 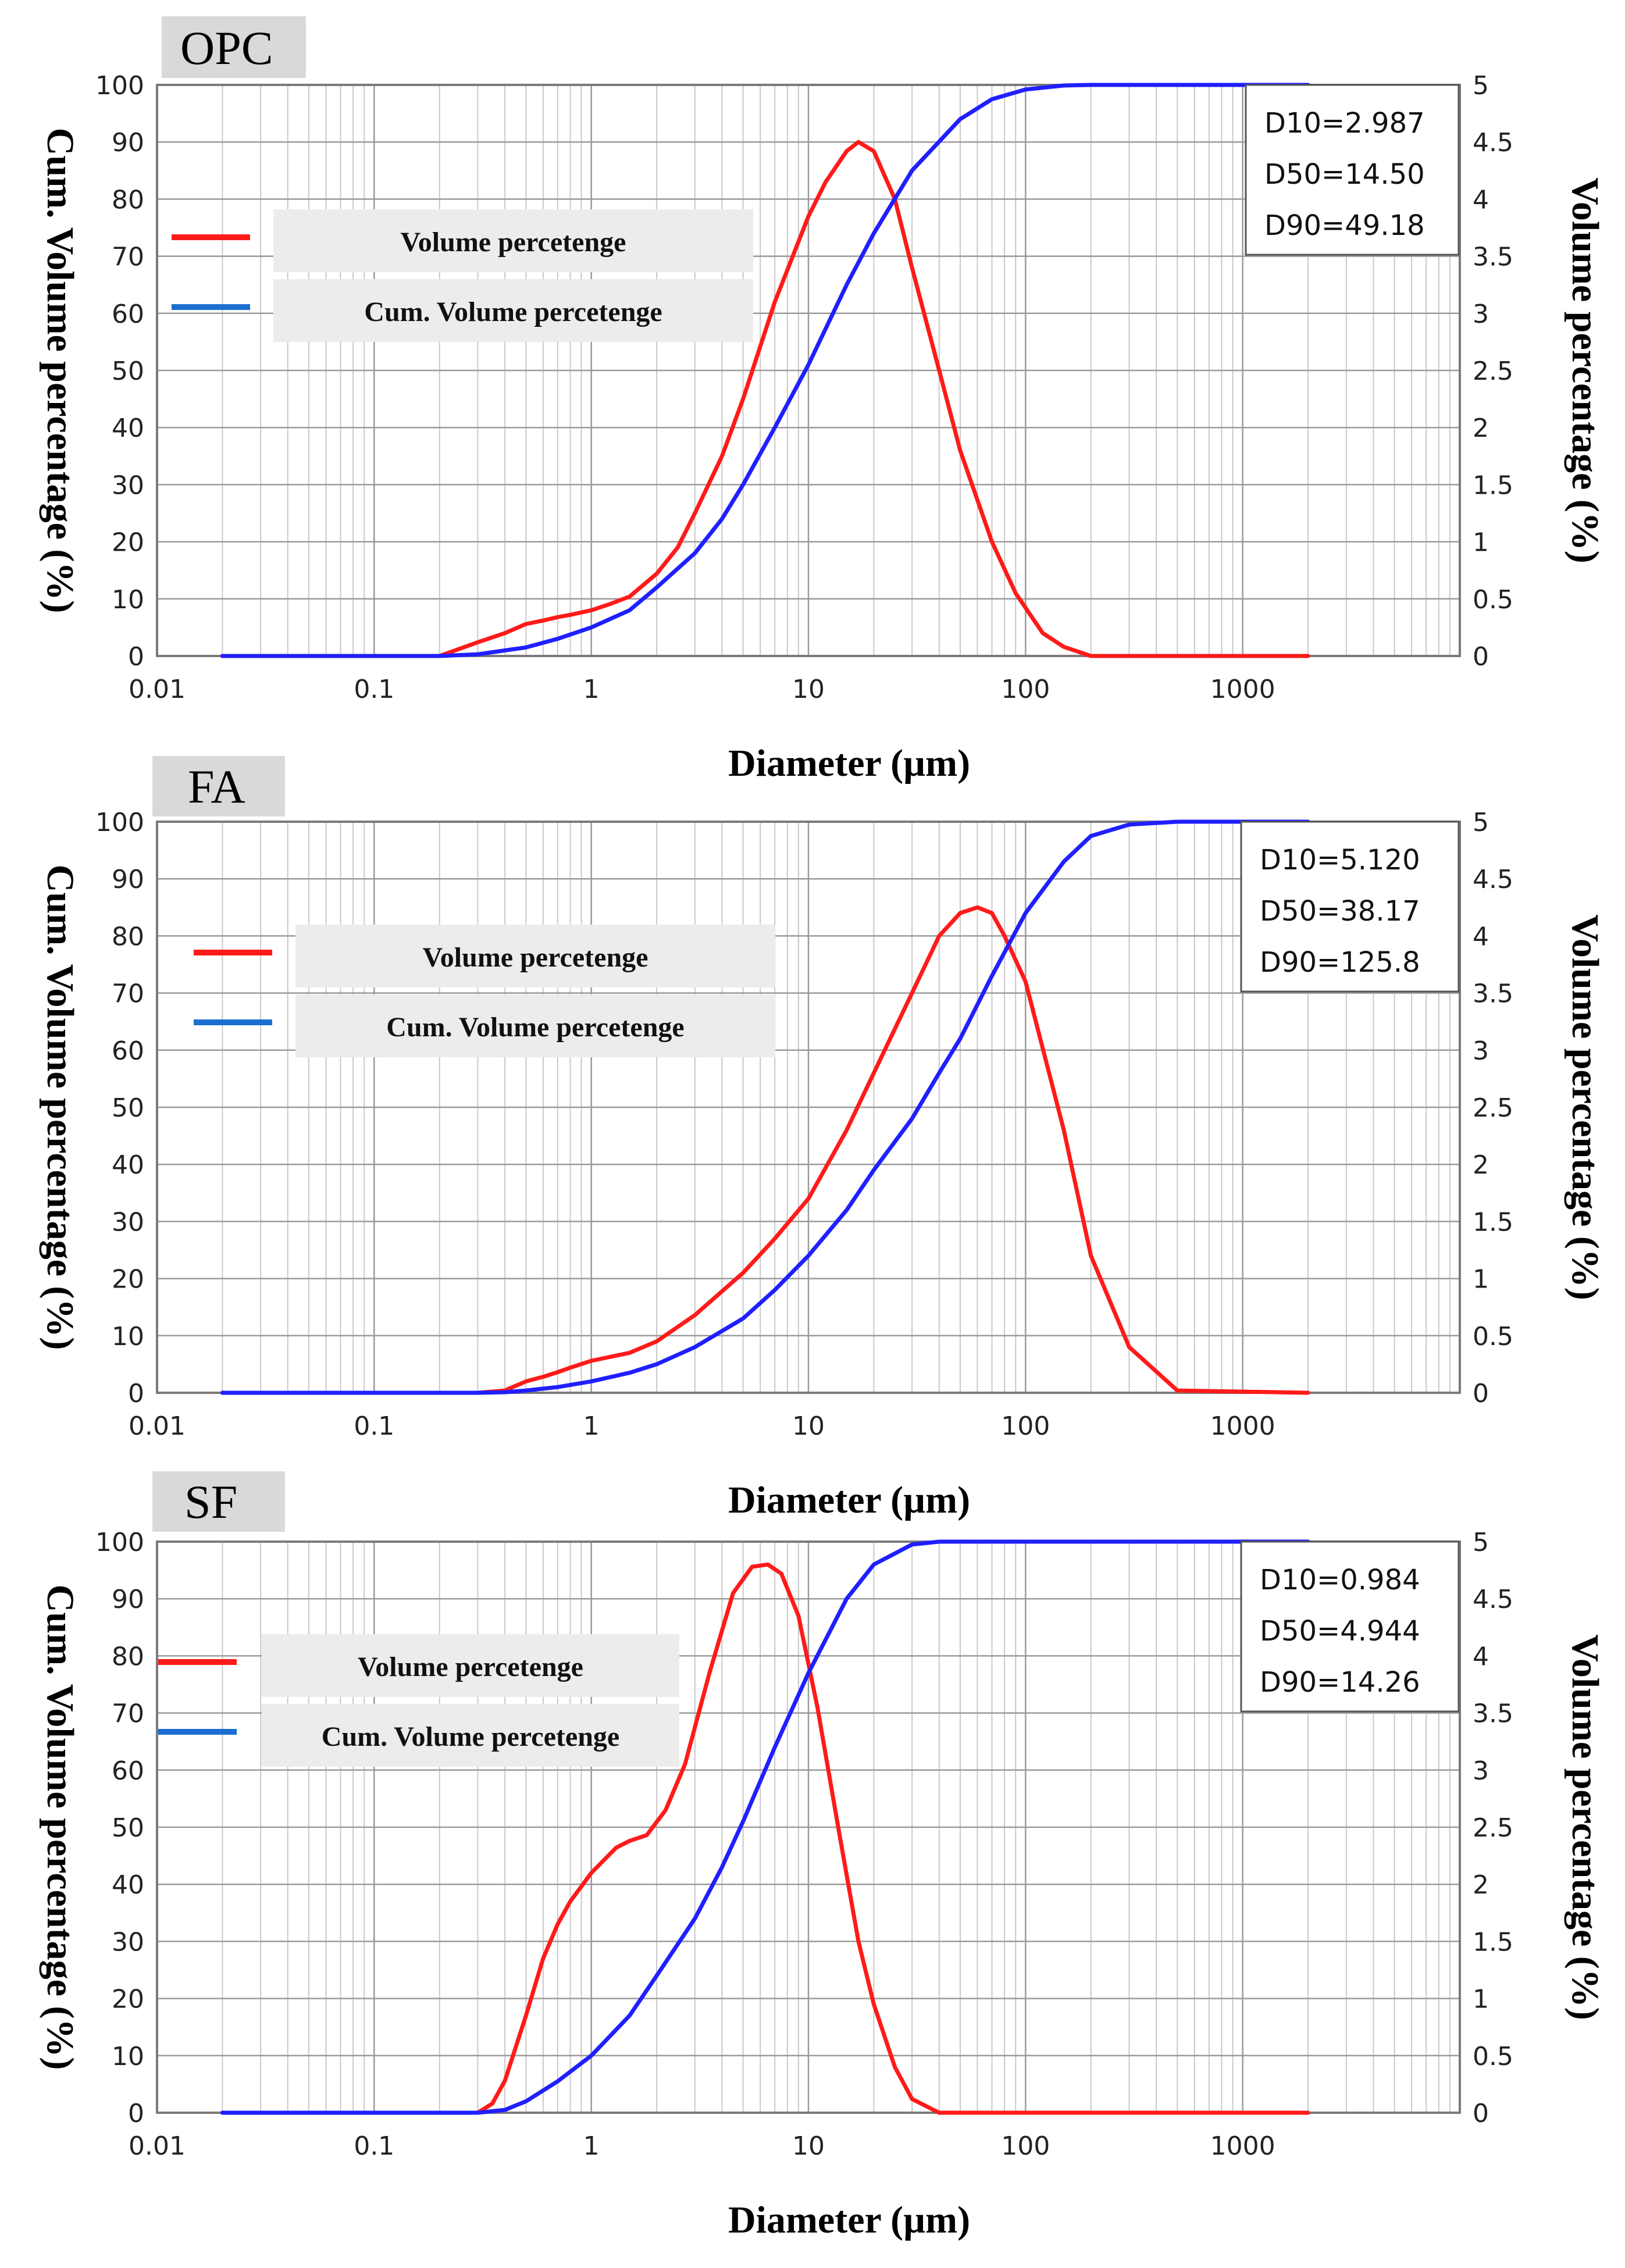 What do you see at coordinates (210, 1501) in the screenshot?
I see `panel-label: SF` at bounding box center [210, 1501].